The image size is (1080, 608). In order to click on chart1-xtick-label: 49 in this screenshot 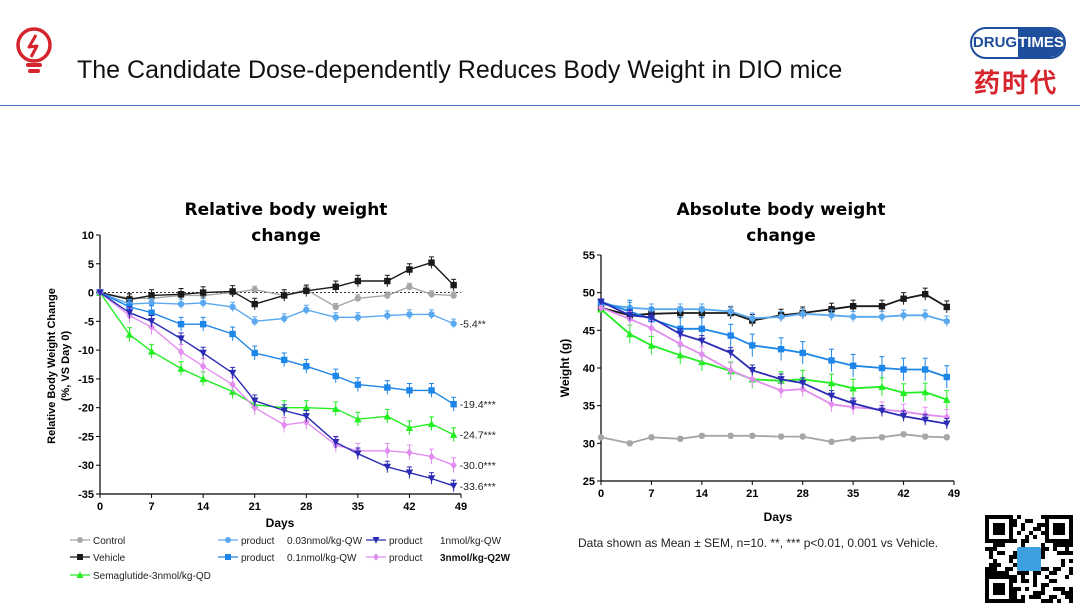, I will do `click(461, 507)`.